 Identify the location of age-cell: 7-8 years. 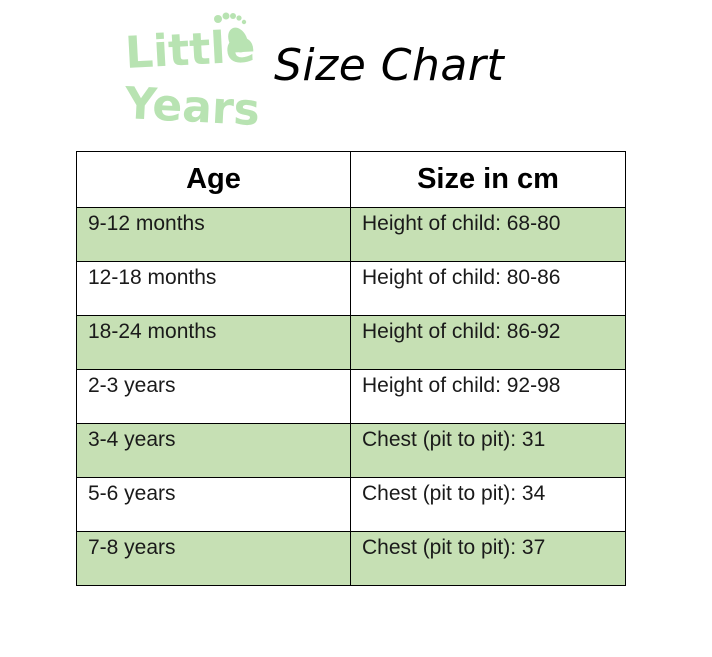
(213, 558).